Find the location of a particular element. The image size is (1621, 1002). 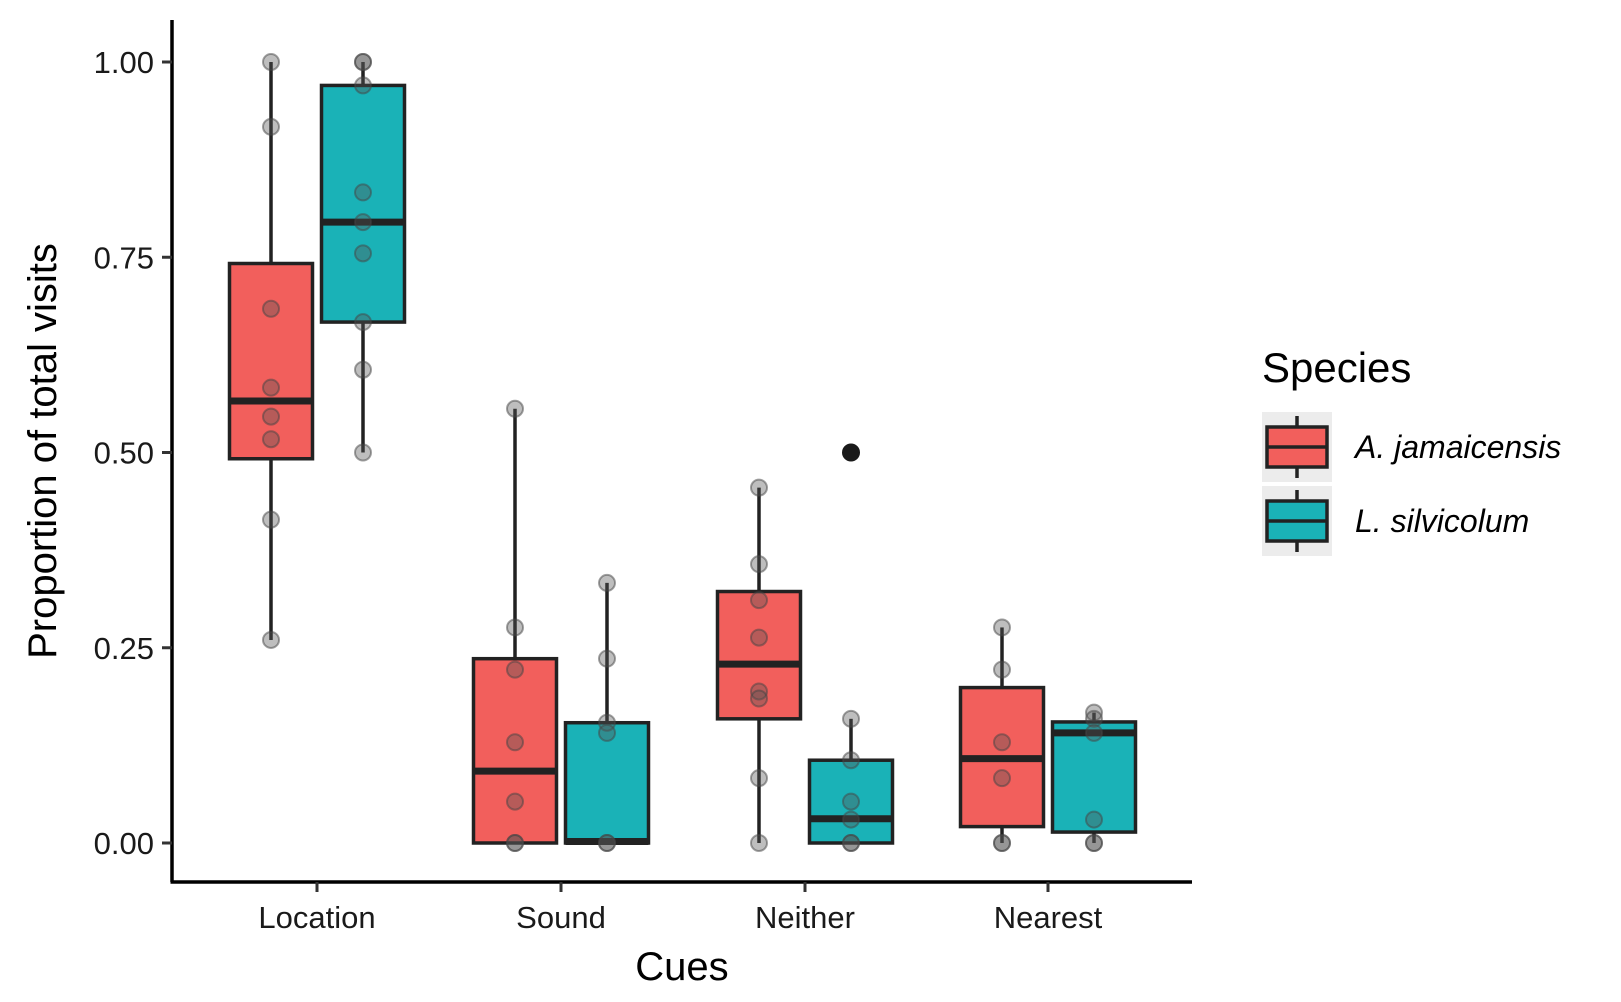

legend-item: A. jamaicensis is located at coordinates (1411, 447).